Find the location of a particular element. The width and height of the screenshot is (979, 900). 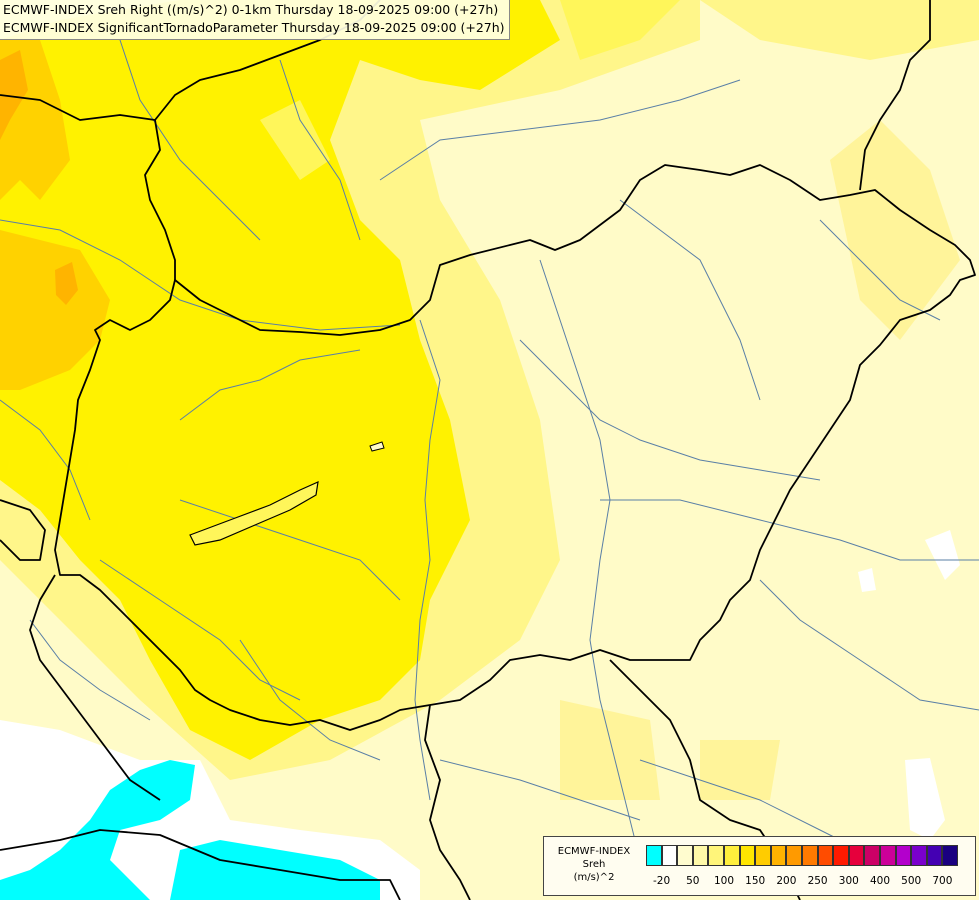

border-serbia is located at coordinates (447, 802).